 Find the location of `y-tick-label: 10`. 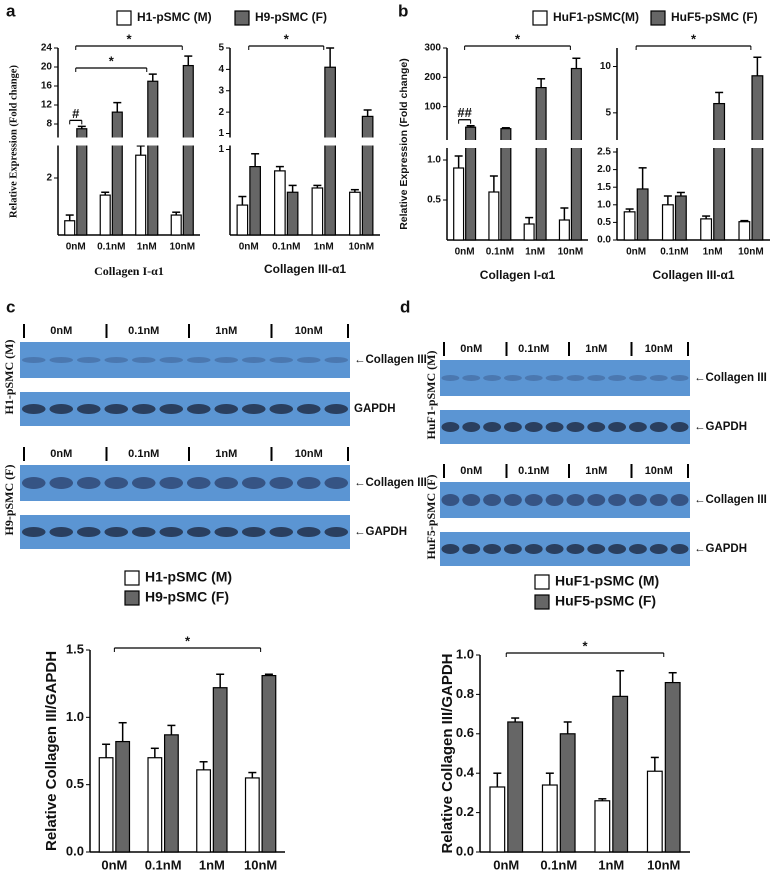

y-tick-label: 10 is located at coordinates (606, 66).